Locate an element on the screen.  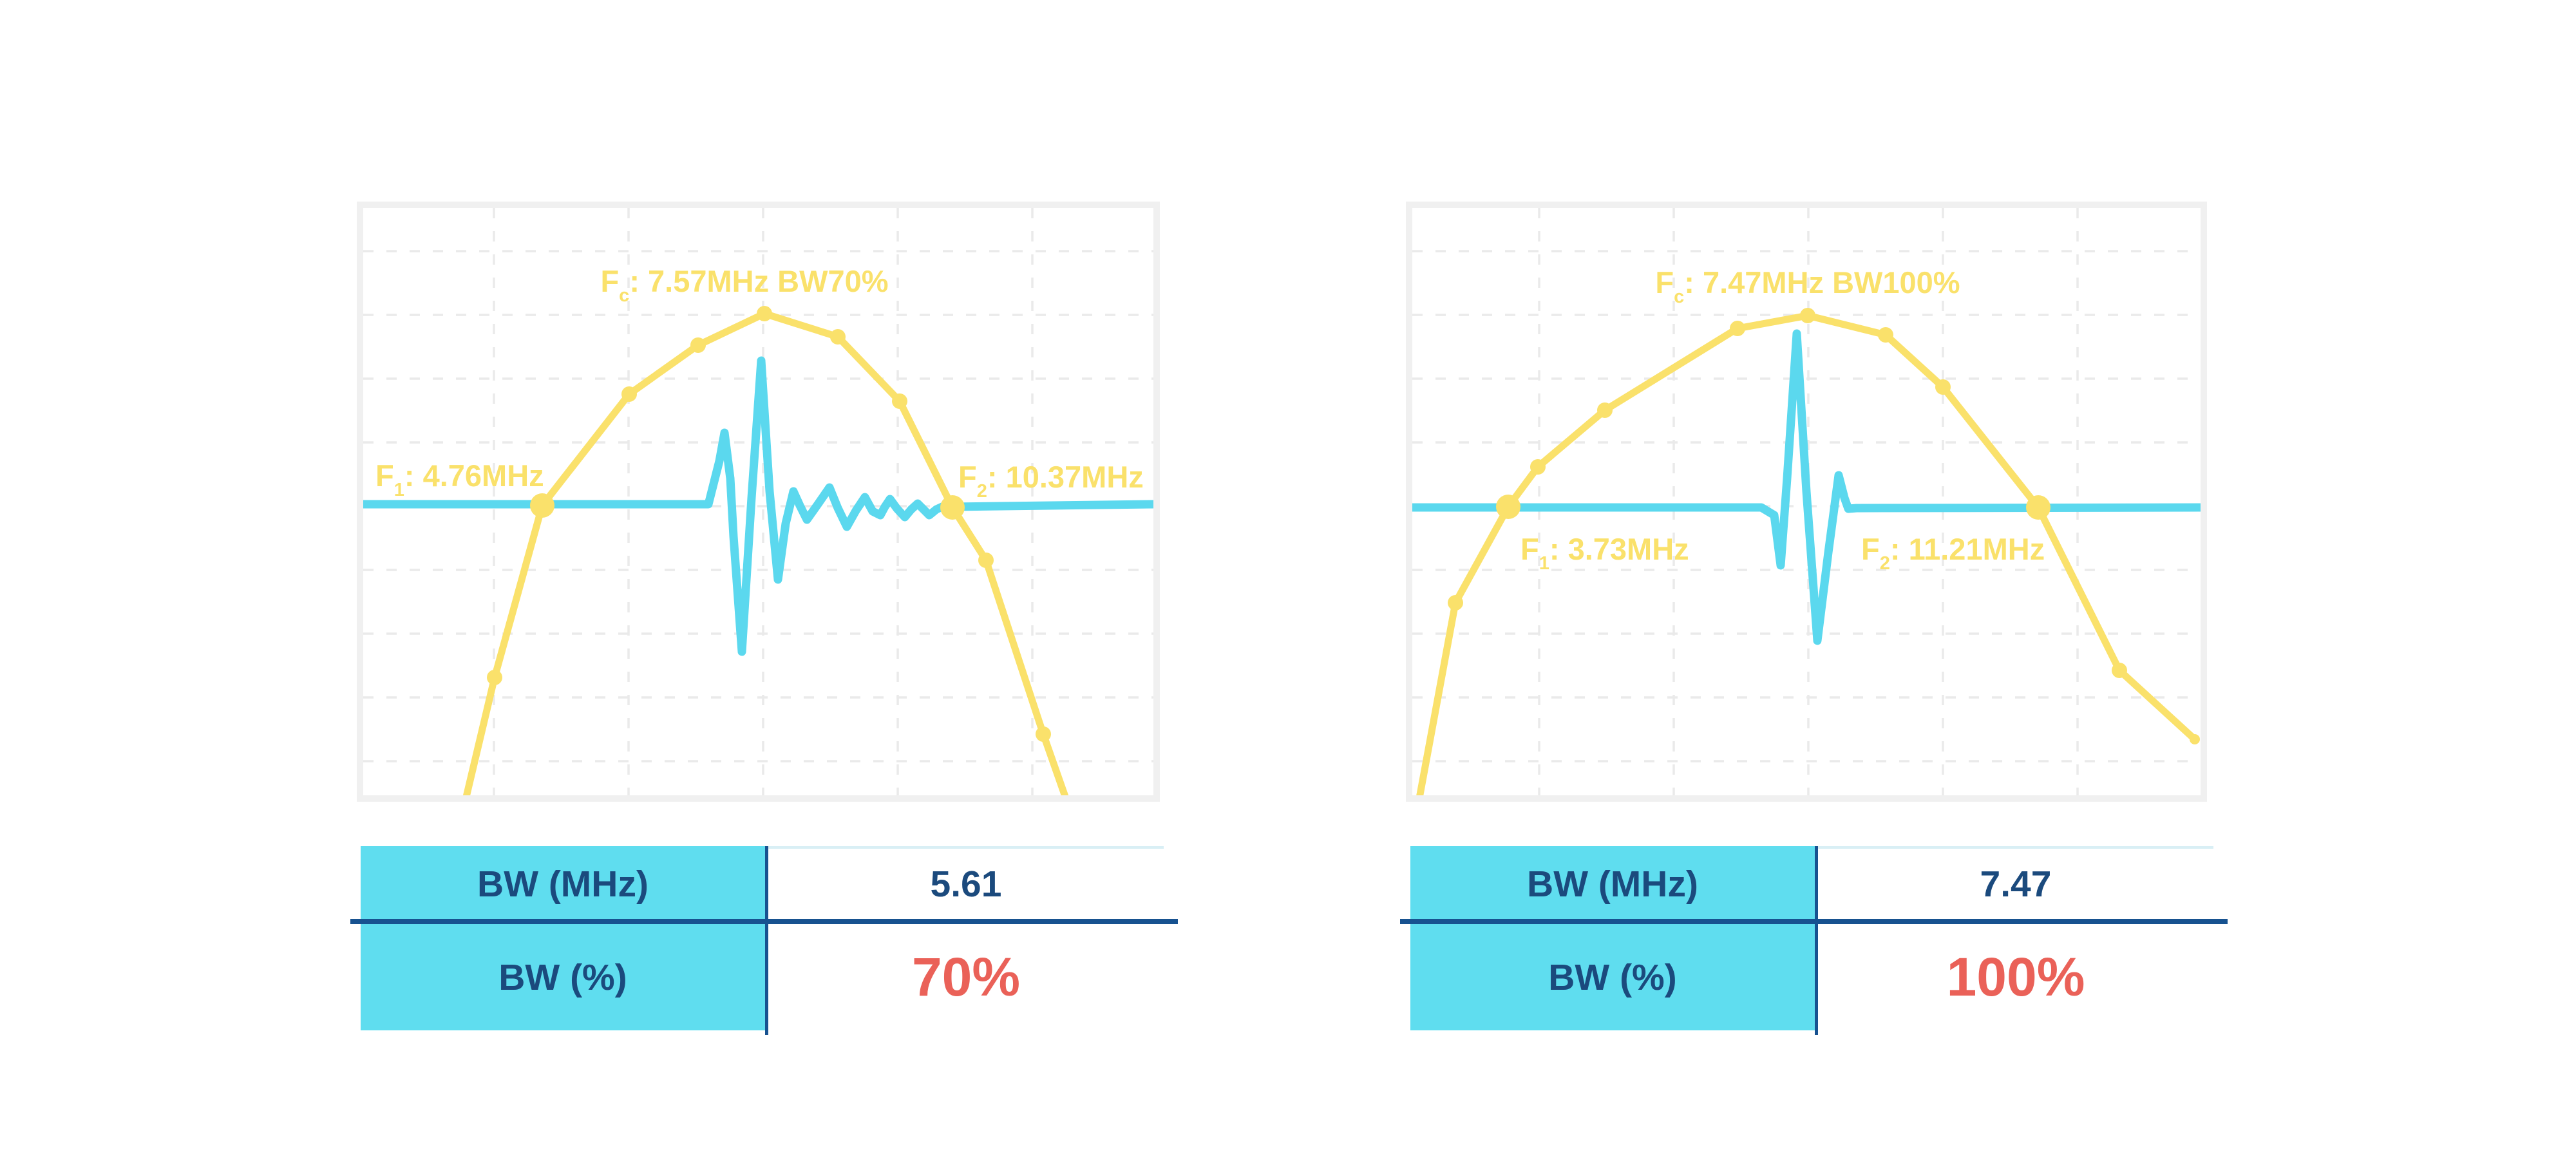
fc-title: Fc: 7.47MHz BW100% is located at coordinates (1807, 286).